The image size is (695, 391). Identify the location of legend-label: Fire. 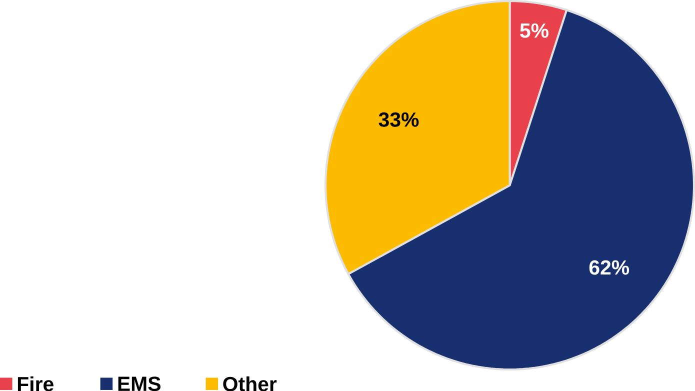
(36, 383).